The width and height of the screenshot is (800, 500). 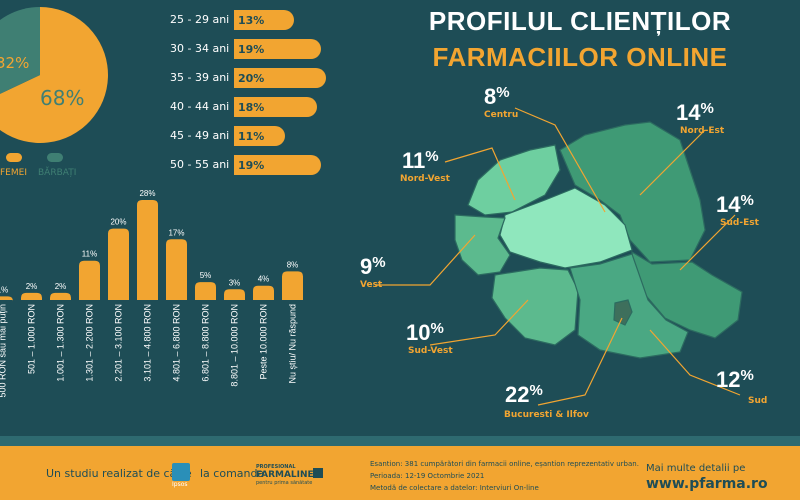 I want to click on farmaline-icon, so click(x=318, y=473).